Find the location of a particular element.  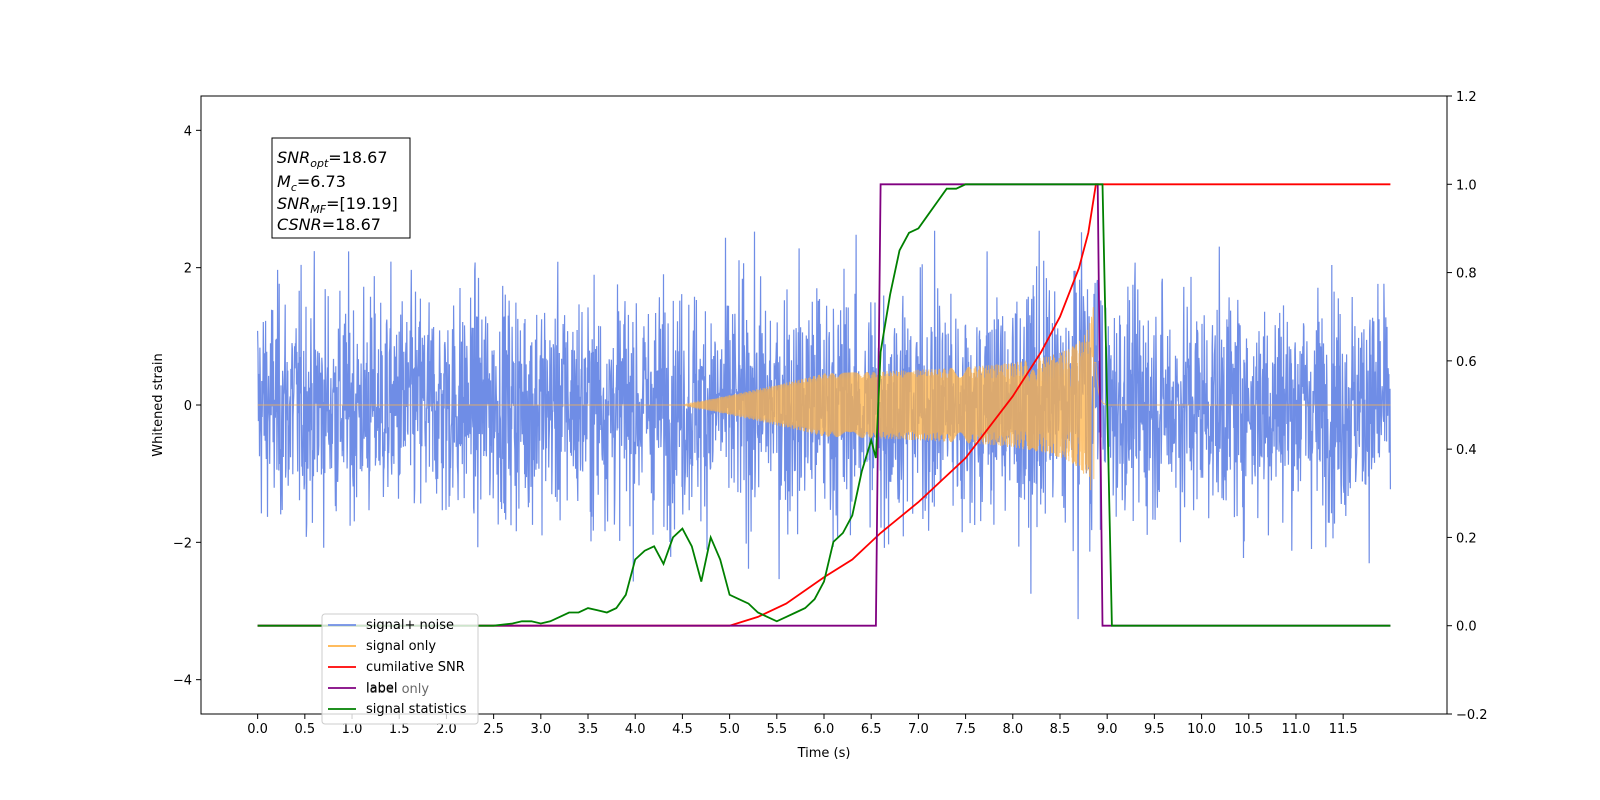

legend-label: cumilative SNR is located at coordinates (415, 667).